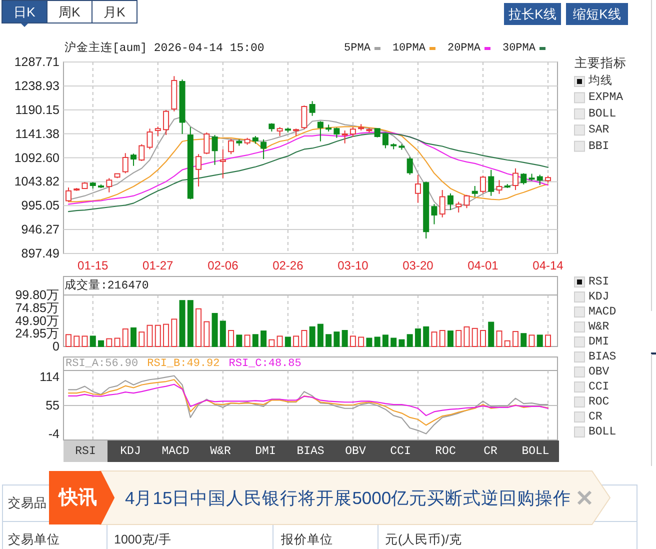 The height and width of the screenshot is (549, 656). I want to click on x-tick: 02-26, so click(288, 265).